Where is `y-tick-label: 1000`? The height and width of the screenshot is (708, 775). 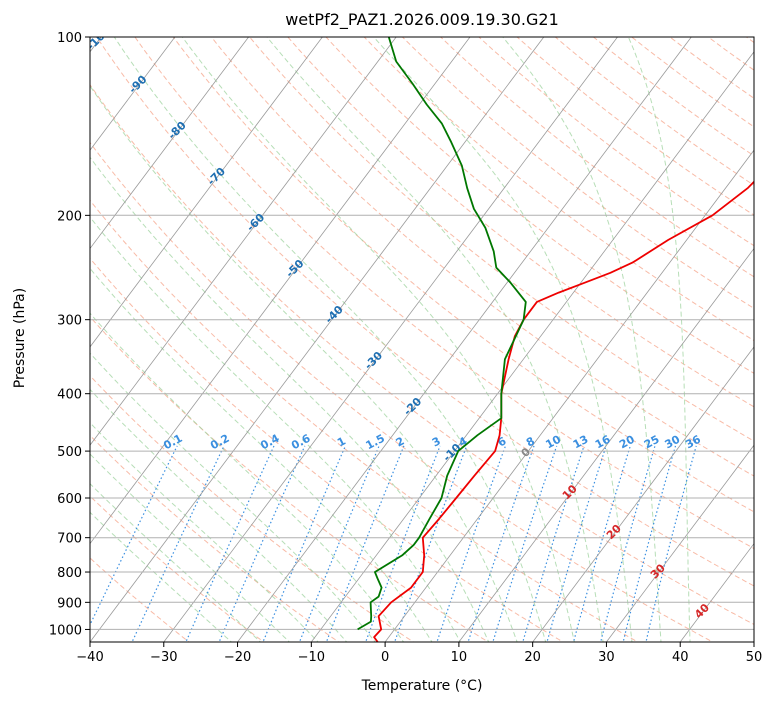 y-tick-label: 1000 is located at coordinates (65, 630).